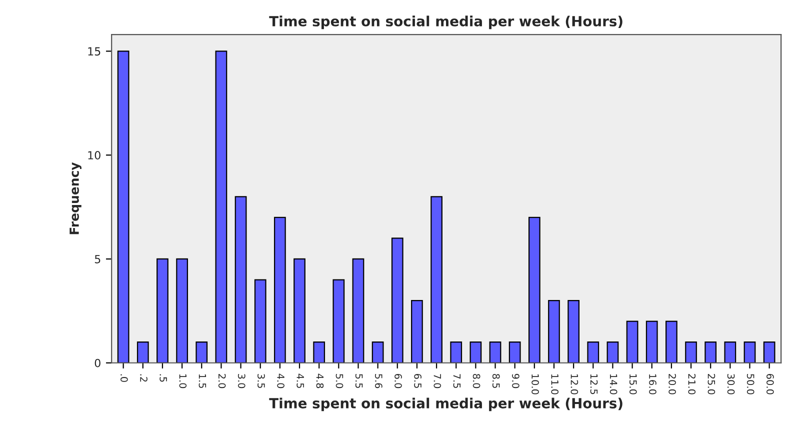  I want to click on y-tick-label: 5, so click(97, 259).